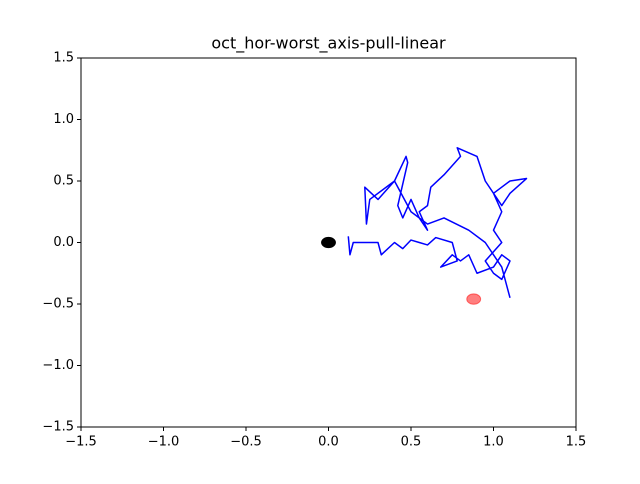 This screenshot has height=484, width=640. Describe the element at coordinates (437, 223) in the screenshot. I see `trajectory-line` at that location.